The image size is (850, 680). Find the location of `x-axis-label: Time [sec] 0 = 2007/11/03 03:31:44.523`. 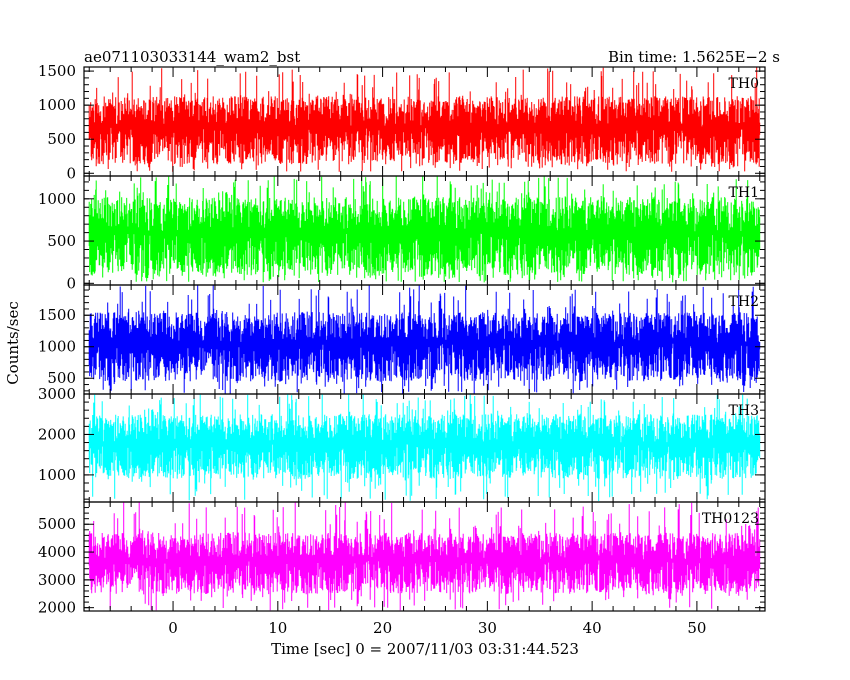

x-axis-label: Time [sec] 0 = 2007/11/03 03:31:44.523 is located at coordinates (425, 649).